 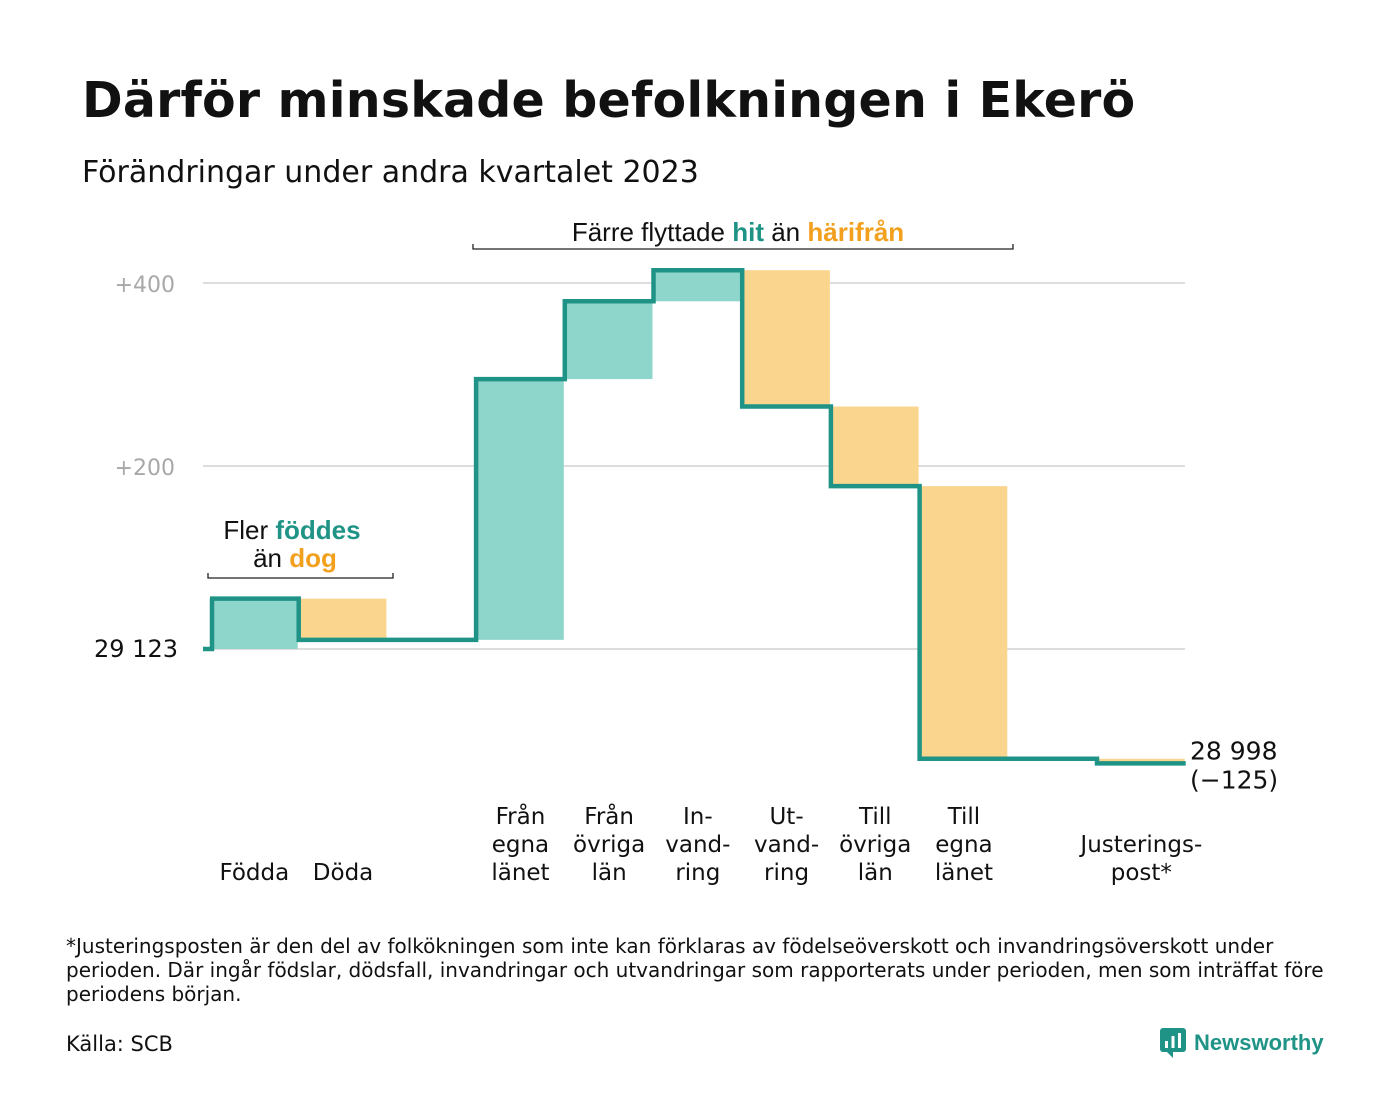 What do you see at coordinates (249, 530) in the screenshot?
I see `annotation-natural-text-1: Fler` at bounding box center [249, 530].